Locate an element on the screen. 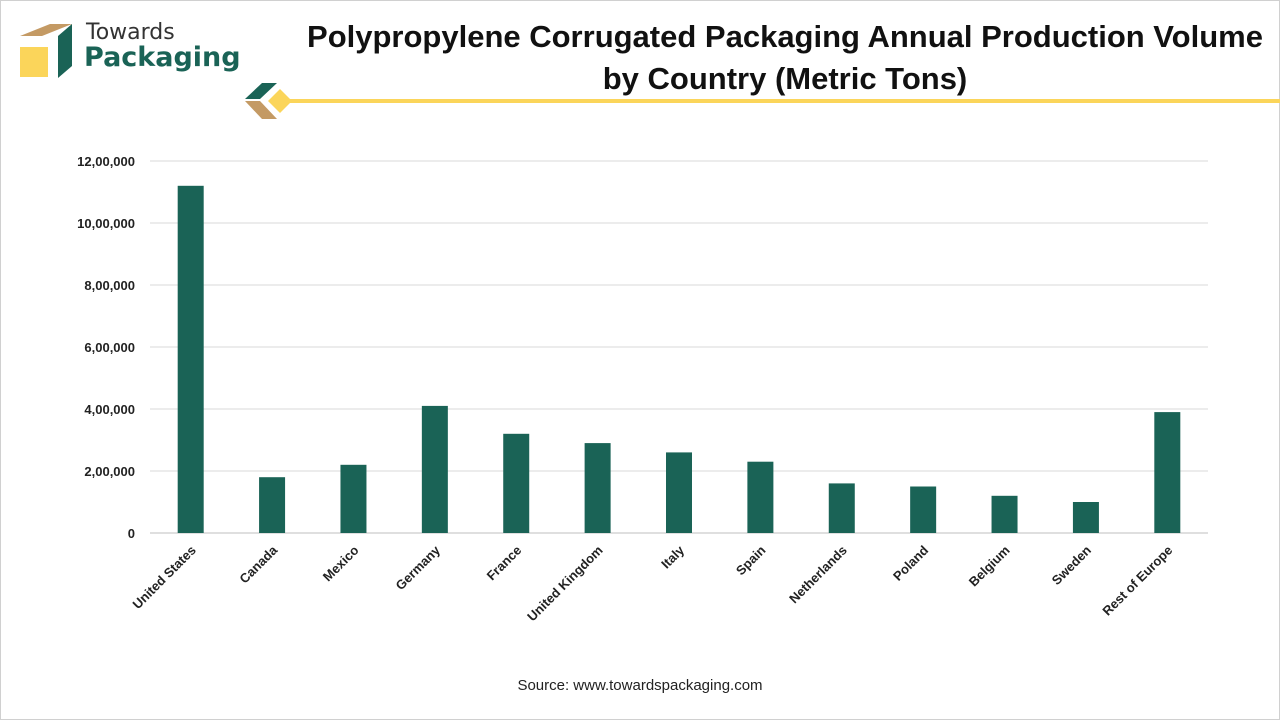  y-tick-label: 4,00,000 is located at coordinates (109, 409).